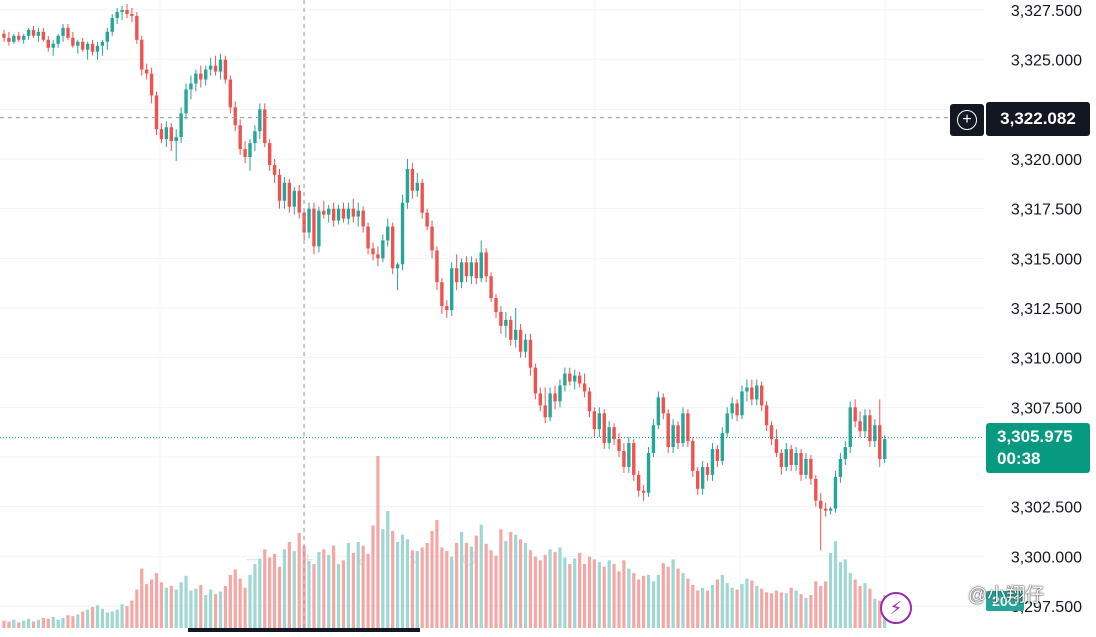 The height and width of the screenshot is (637, 1096). I want to click on scroll-left-button: ‹, so click(361, 559).